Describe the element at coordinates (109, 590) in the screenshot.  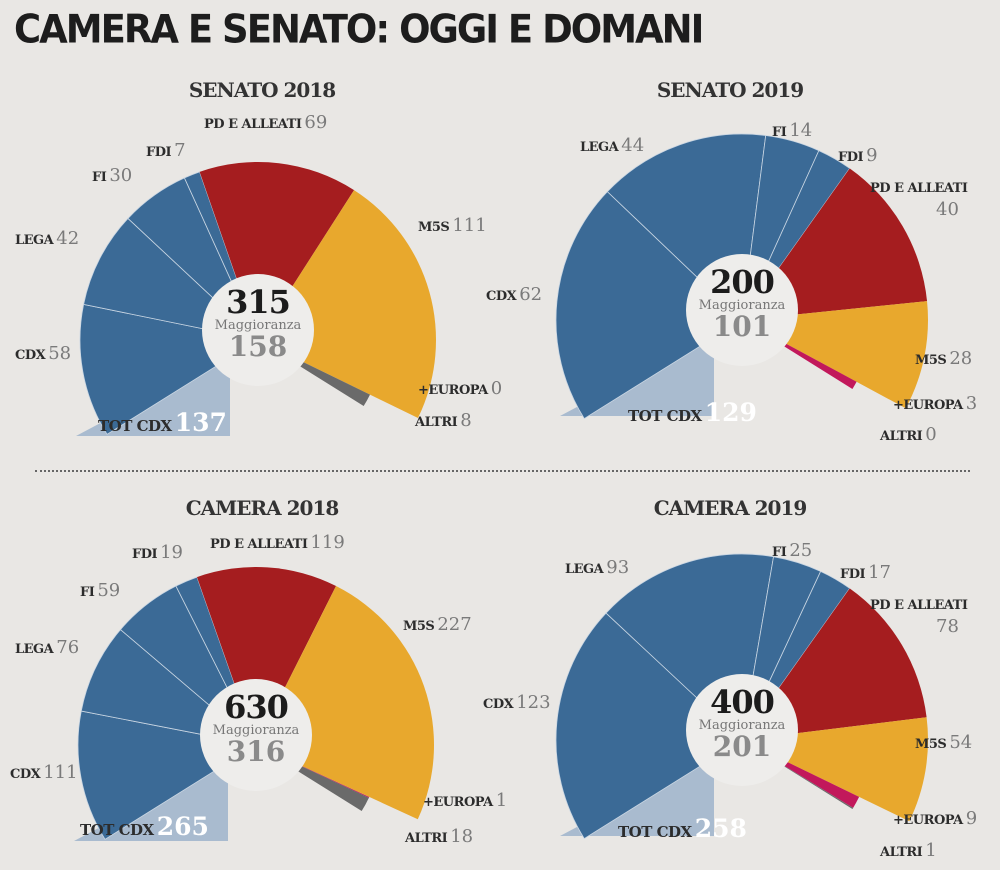
I see `party-seats: 59` at that location.